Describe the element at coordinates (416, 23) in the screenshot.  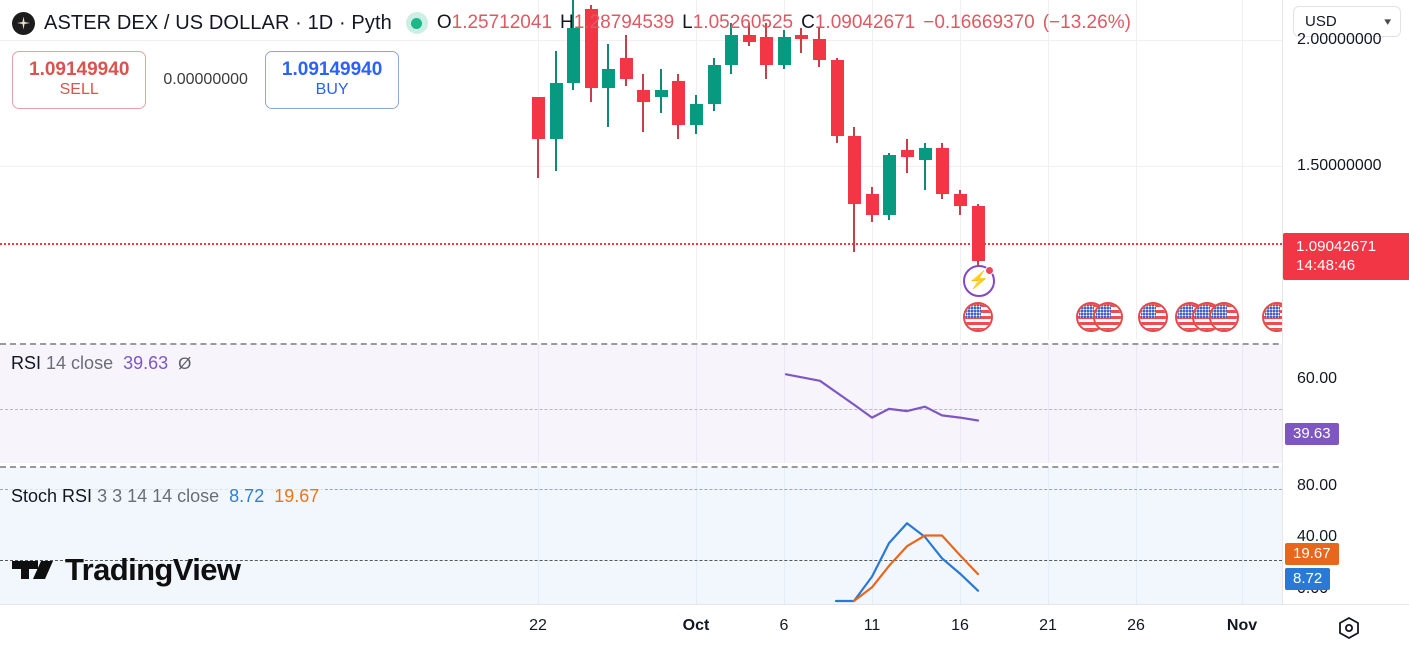
I see `live-status-dot-icon` at that location.